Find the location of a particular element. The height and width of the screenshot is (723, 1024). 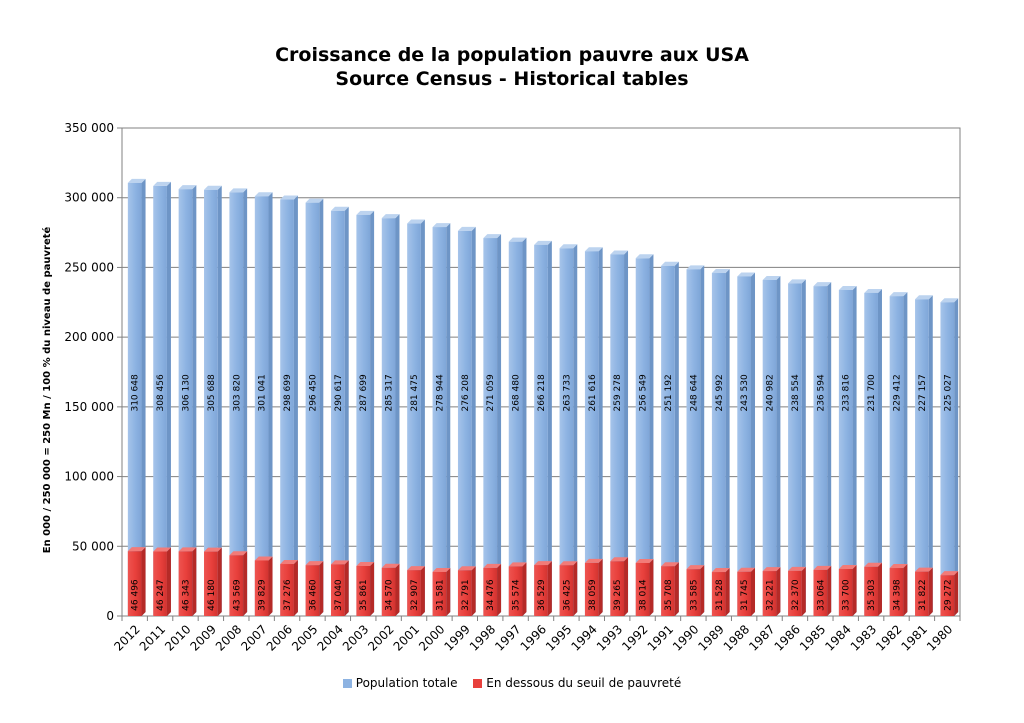

data-label-population: 271 059 is located at coordinates (491, 392).